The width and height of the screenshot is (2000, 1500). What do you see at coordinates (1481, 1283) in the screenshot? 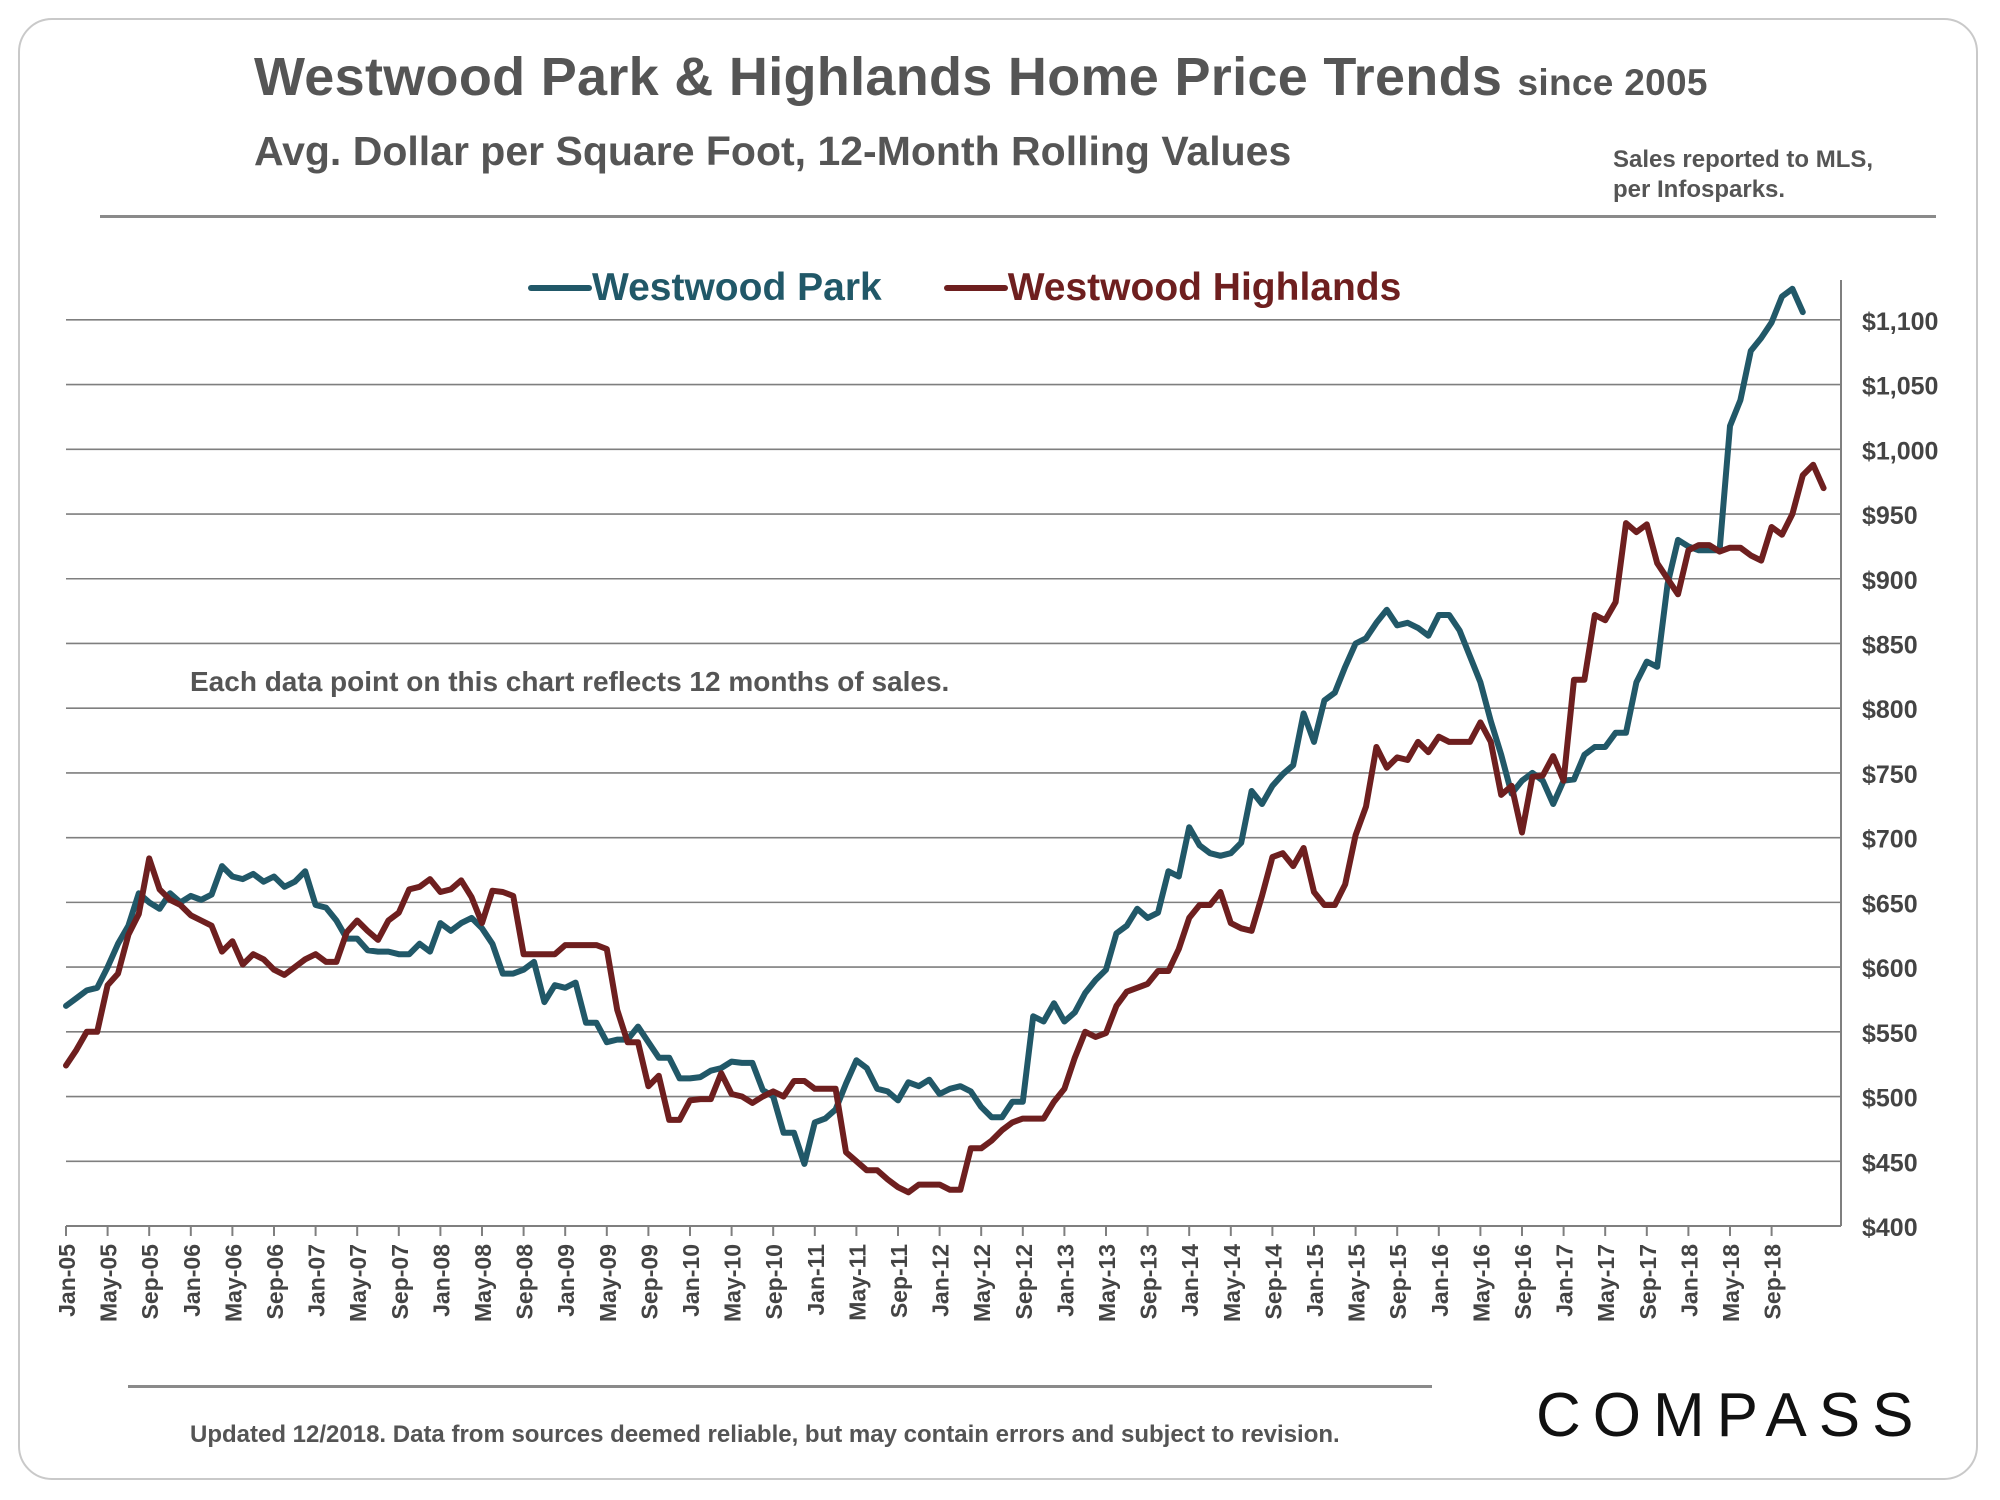
I see `x-tick-label: May-16` at bounding box center [1481, 1283].